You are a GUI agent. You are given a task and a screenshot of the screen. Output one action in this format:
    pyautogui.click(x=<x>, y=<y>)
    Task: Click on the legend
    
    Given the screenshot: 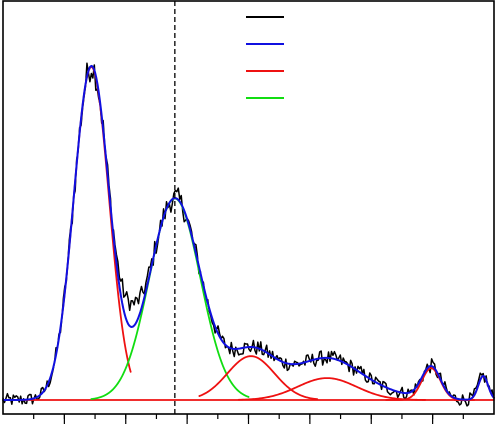 What is the action you would take?
    pyautogui.click(x=265, y=57)
    